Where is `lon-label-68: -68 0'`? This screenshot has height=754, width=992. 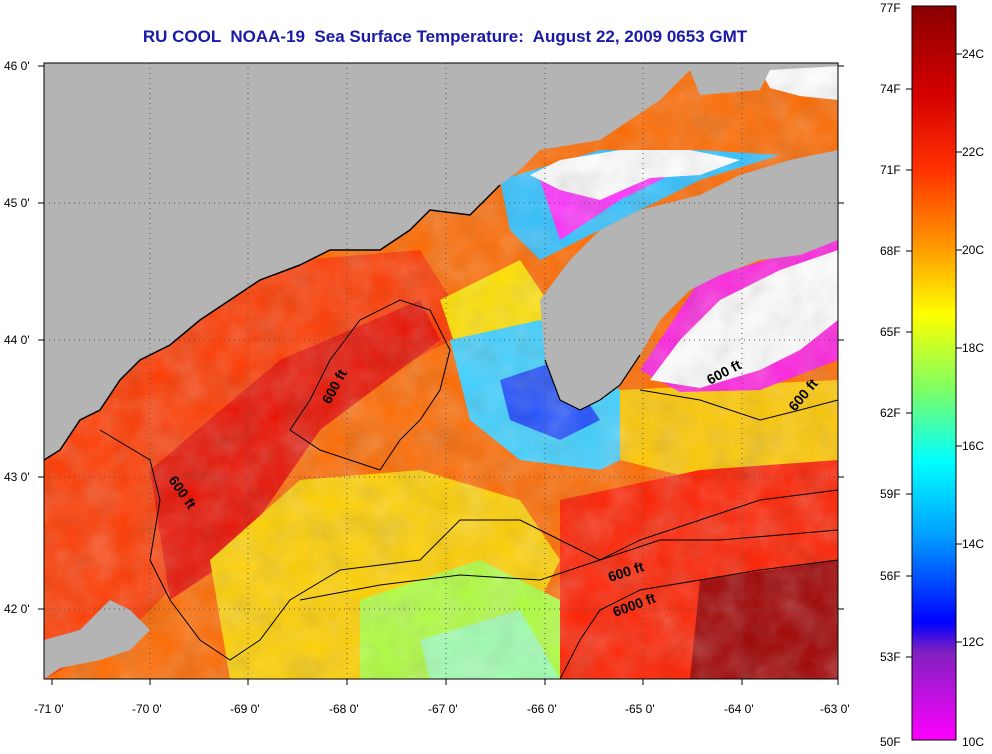
lon-label-68: -68 0' is located at coordinates (344, 709).